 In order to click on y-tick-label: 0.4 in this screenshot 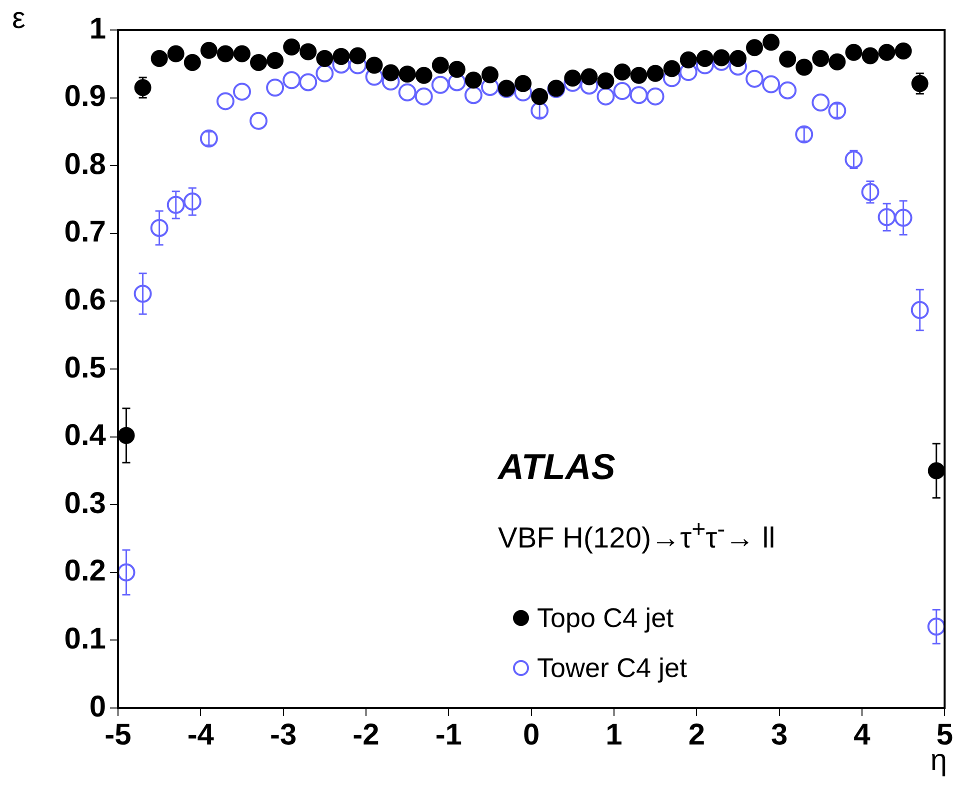, I will do `click(85, 435)`.